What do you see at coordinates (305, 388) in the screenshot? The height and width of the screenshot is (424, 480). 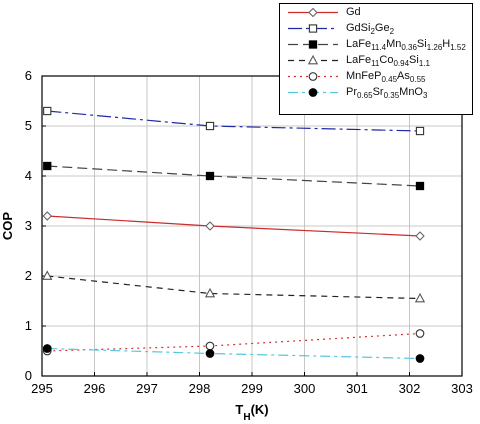 I see `x-tick-label: 300` at bounding box center [305, 388].